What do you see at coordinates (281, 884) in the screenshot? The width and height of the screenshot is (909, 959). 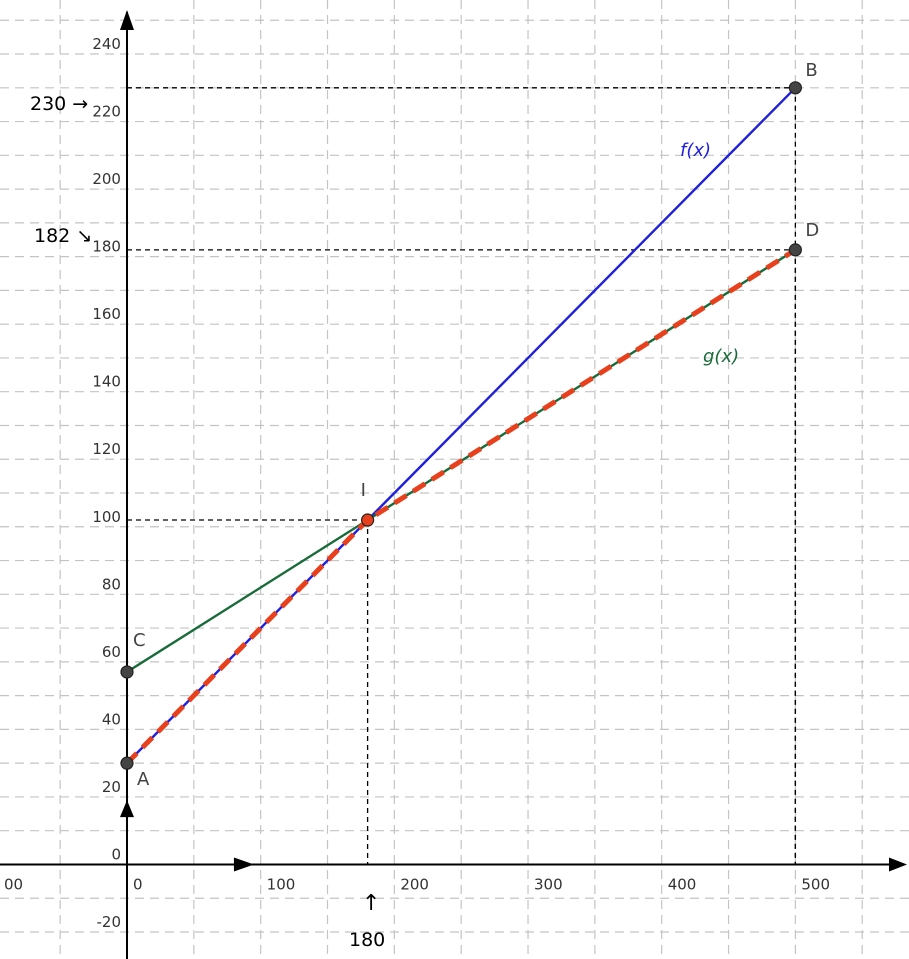 I see `x-tick-label: 100` at bounding box center [281, 884].